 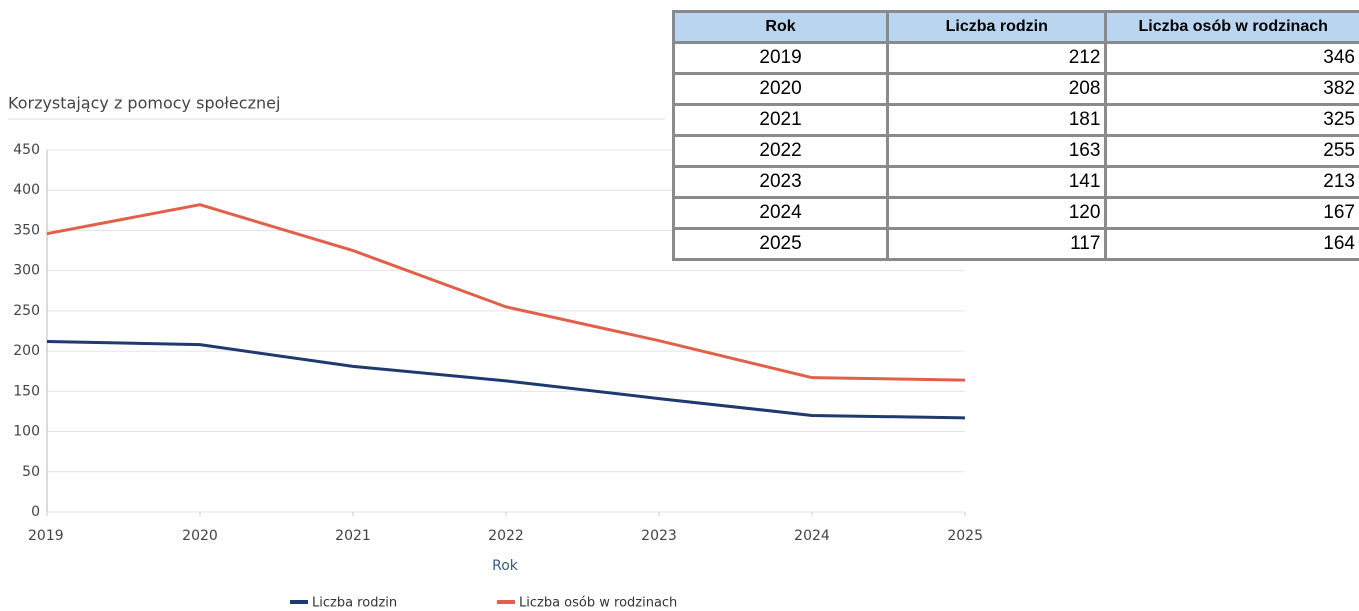 I want to click on y-tick-label: 200, so click(x=26, y=351).